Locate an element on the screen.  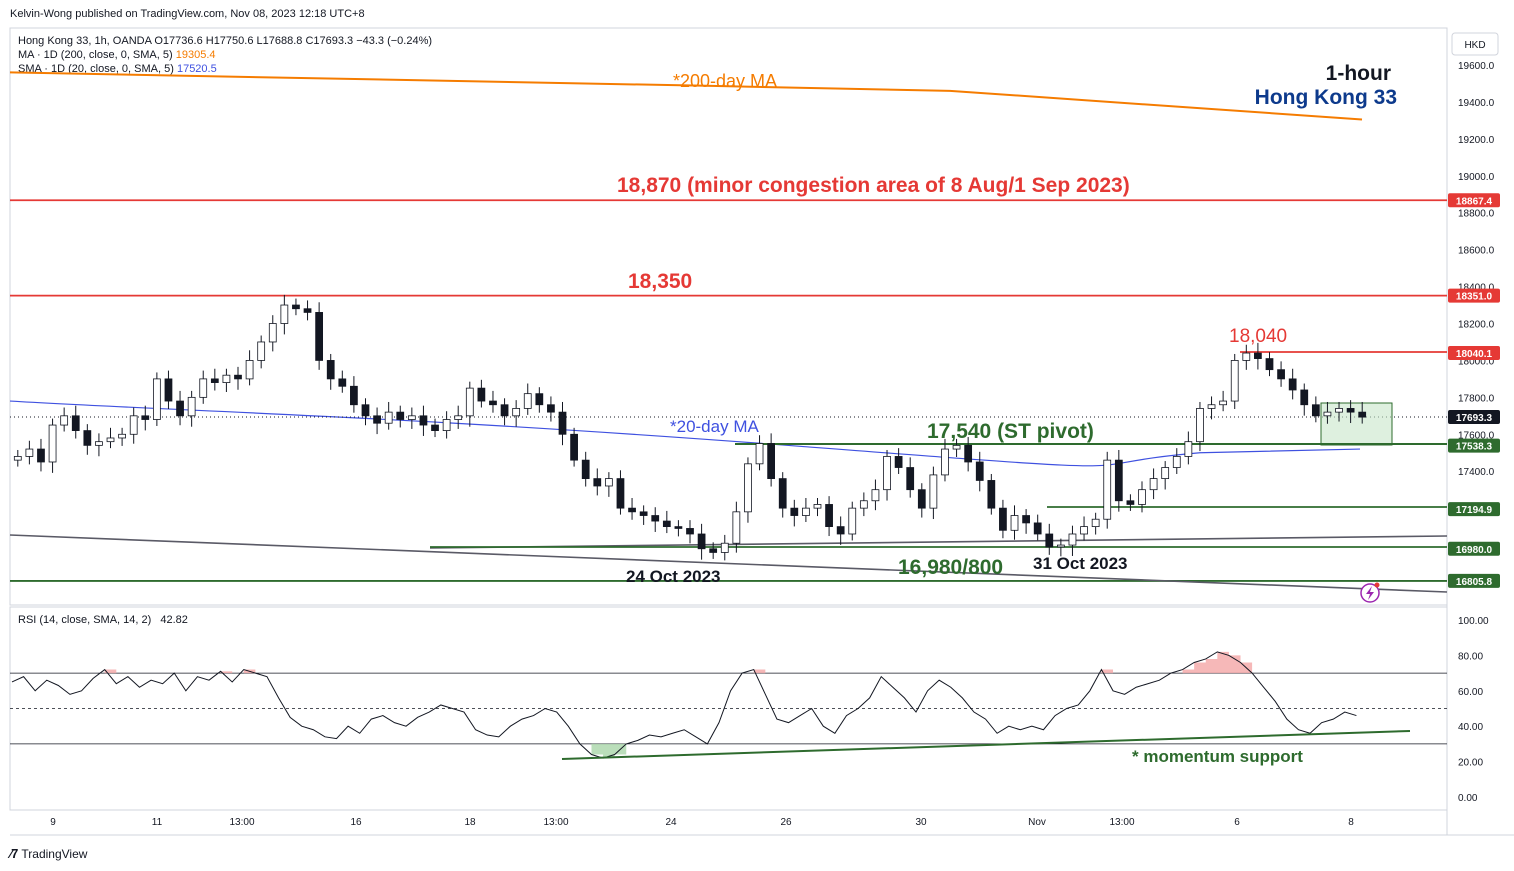
rsi-line is located at coordinates (684, 705).